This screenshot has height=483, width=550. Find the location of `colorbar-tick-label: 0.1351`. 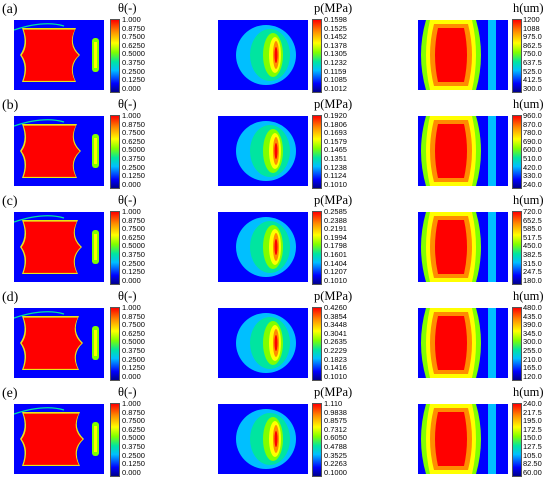

colorbar-tick-label: 0.1351 is located at coordinates (335, 158).